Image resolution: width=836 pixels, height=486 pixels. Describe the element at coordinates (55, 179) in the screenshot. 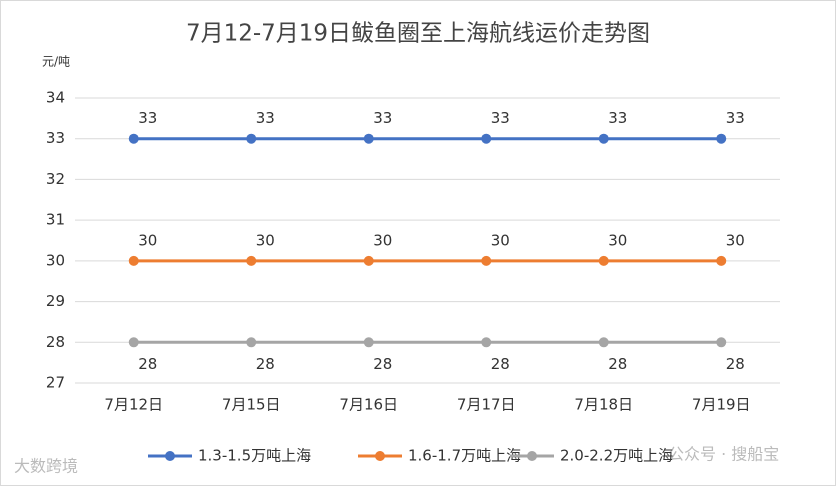

I see `y-tick-label: 32` at that location.